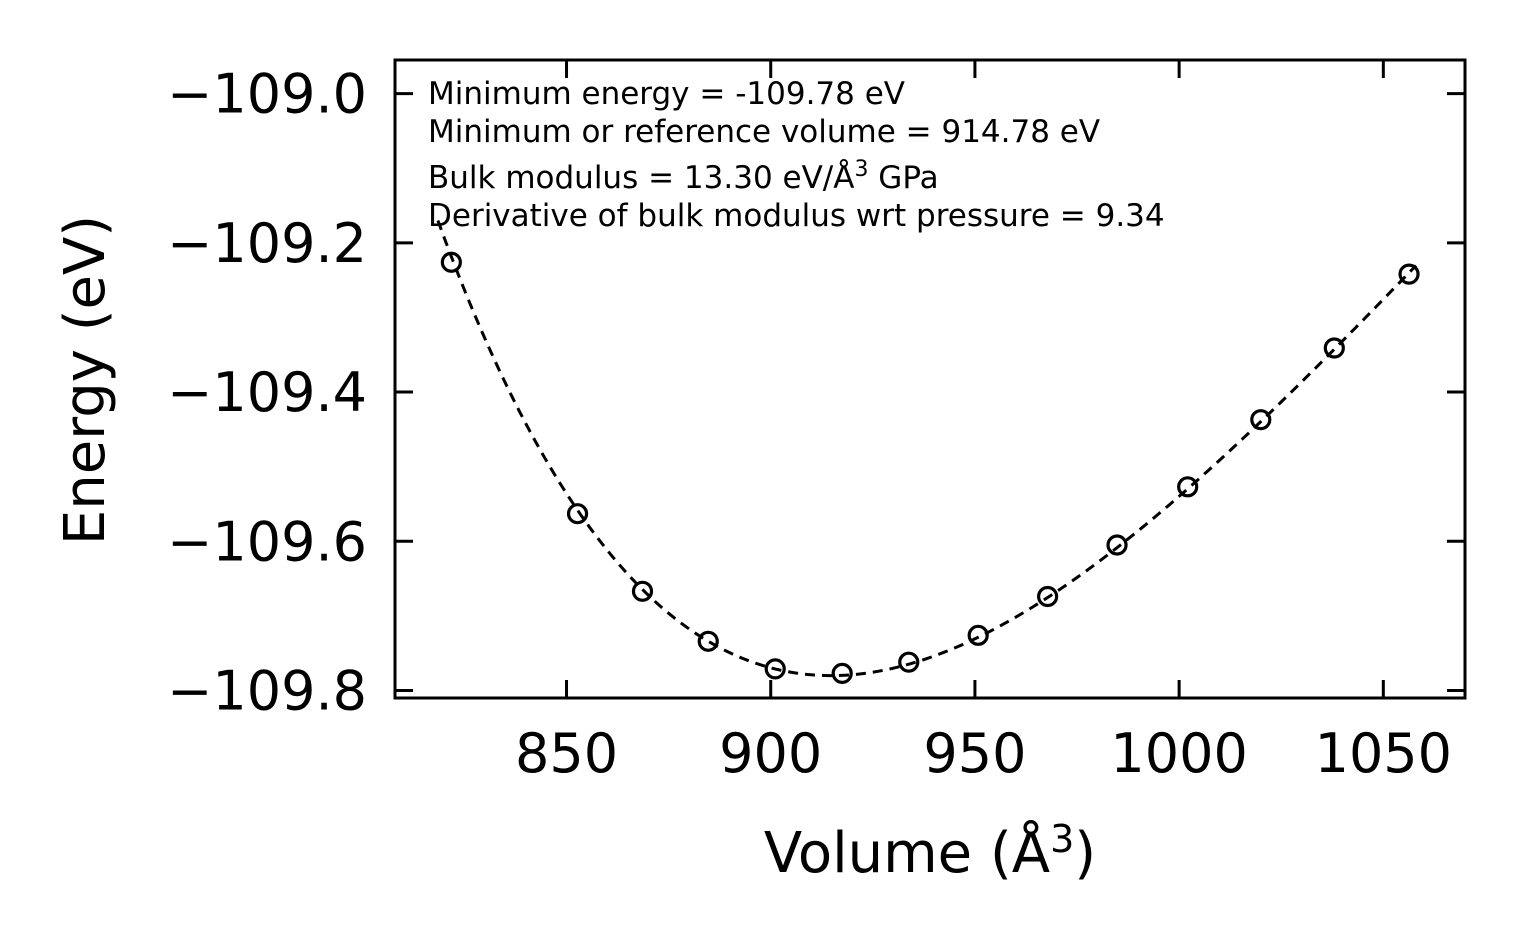 This screenshot has height=943, width=1524. I want to click on x-tick-label: 950, so click(974, 753).